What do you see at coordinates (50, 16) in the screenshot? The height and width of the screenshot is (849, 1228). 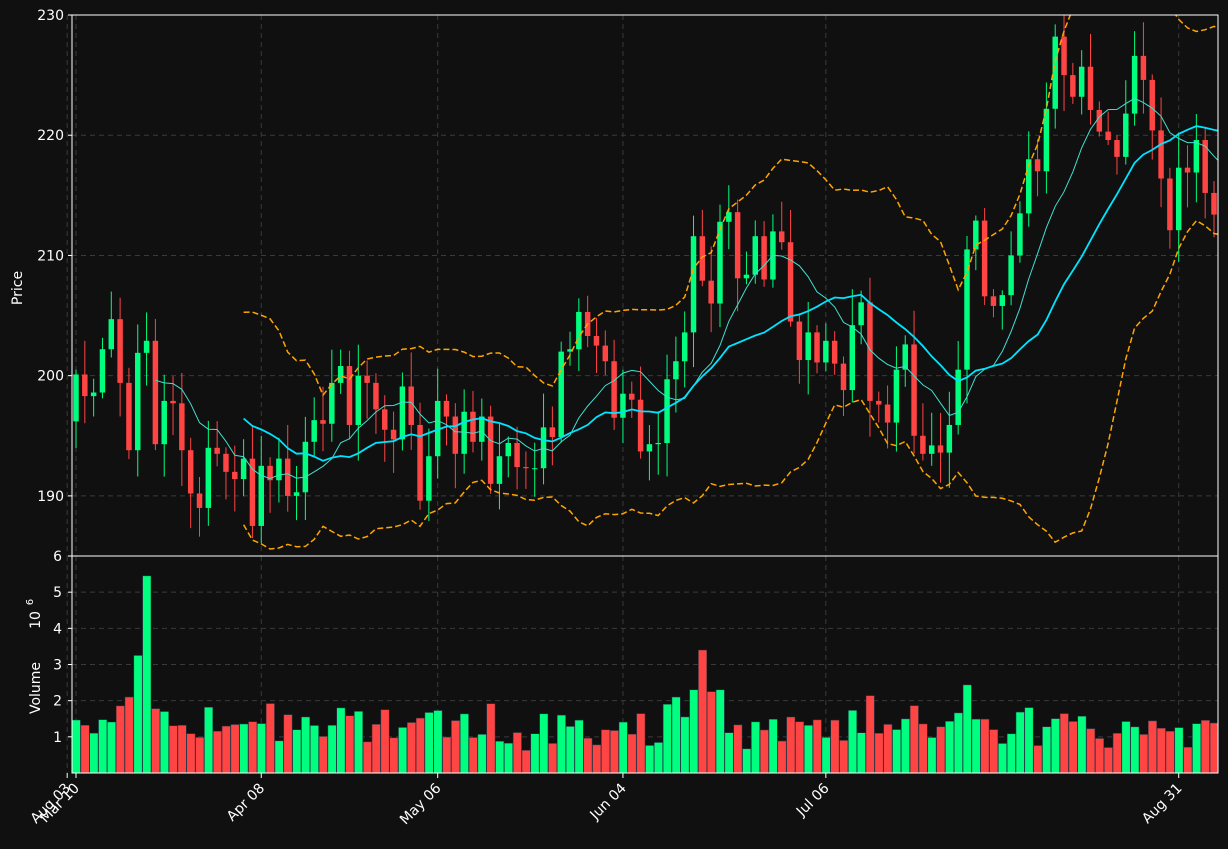 I see `price-tick-label: 230` at bounding box center [50, 16].